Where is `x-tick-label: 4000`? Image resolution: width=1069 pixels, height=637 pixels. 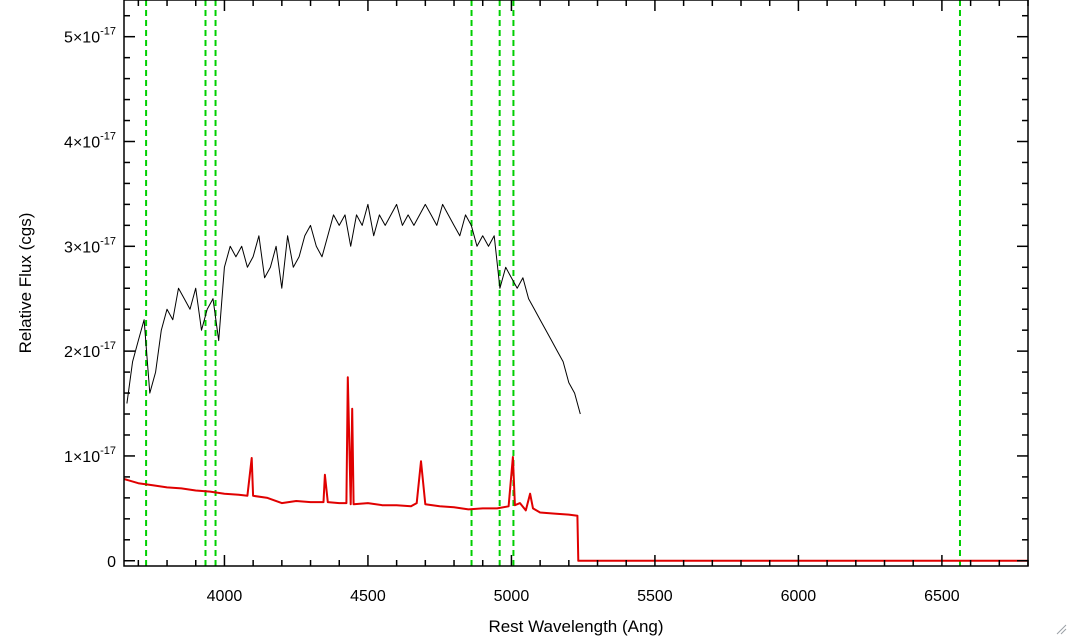 x-tick-label: 4000 is located at coordinates (225, 596).